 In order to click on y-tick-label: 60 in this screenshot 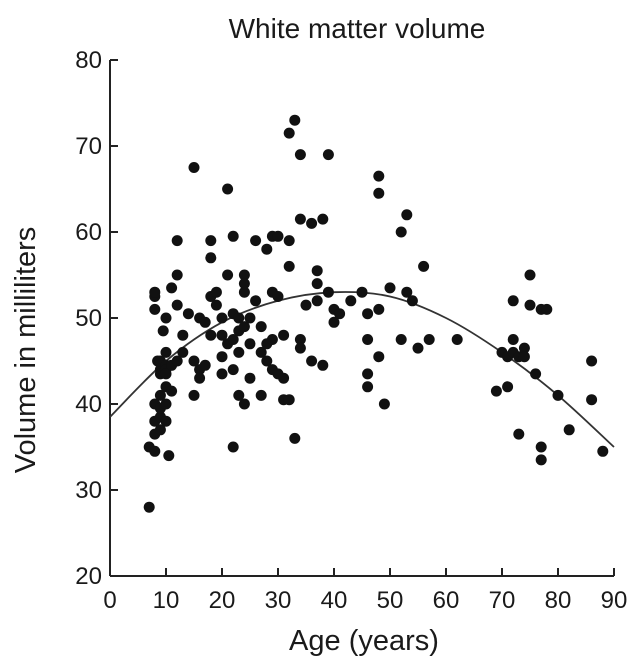, I will do `click(88, 232)`.